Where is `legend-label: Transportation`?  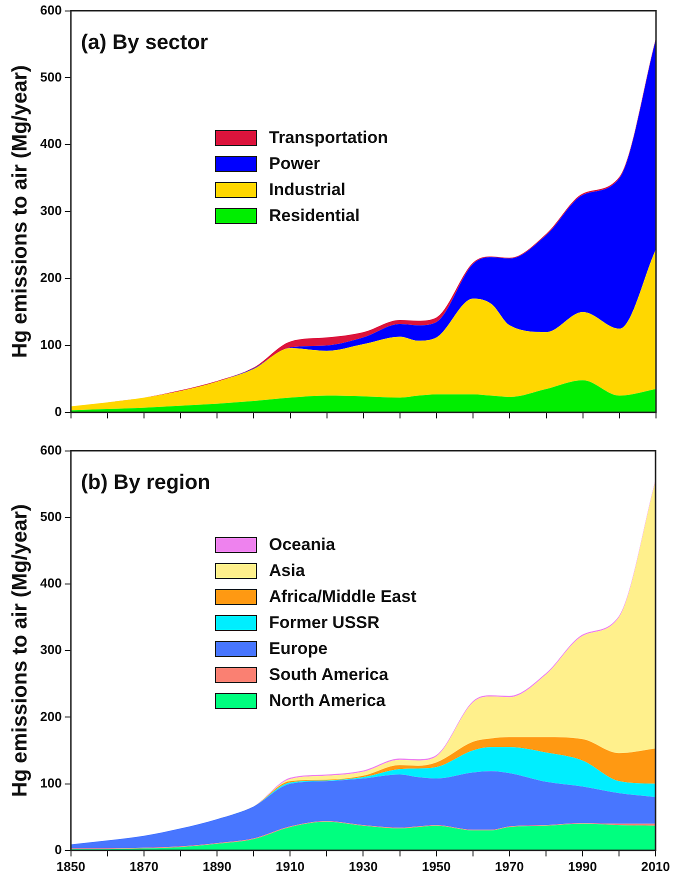 legend-label: Transportation is located at coordinates (328, 138).